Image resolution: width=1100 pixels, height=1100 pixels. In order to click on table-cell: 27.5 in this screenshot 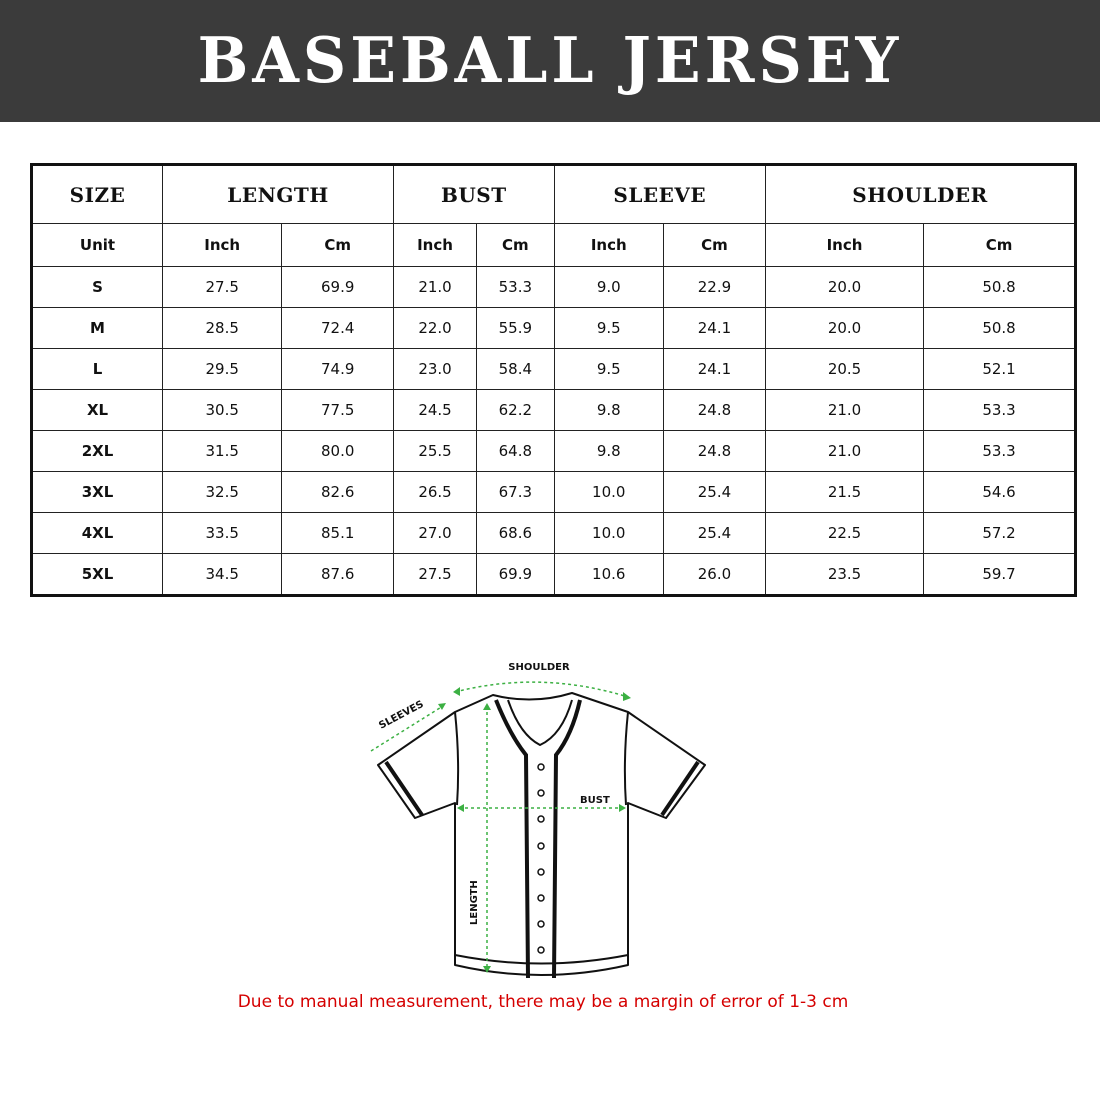, I will do `click(222, 287)`.